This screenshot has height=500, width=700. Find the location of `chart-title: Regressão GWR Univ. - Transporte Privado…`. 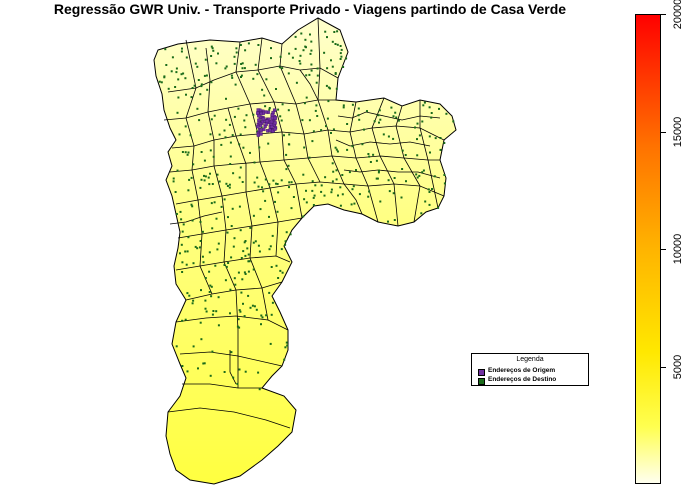

chart-title: Regressão GWR Univ. - Transporte Privado… is located at coordinates (310, 9).